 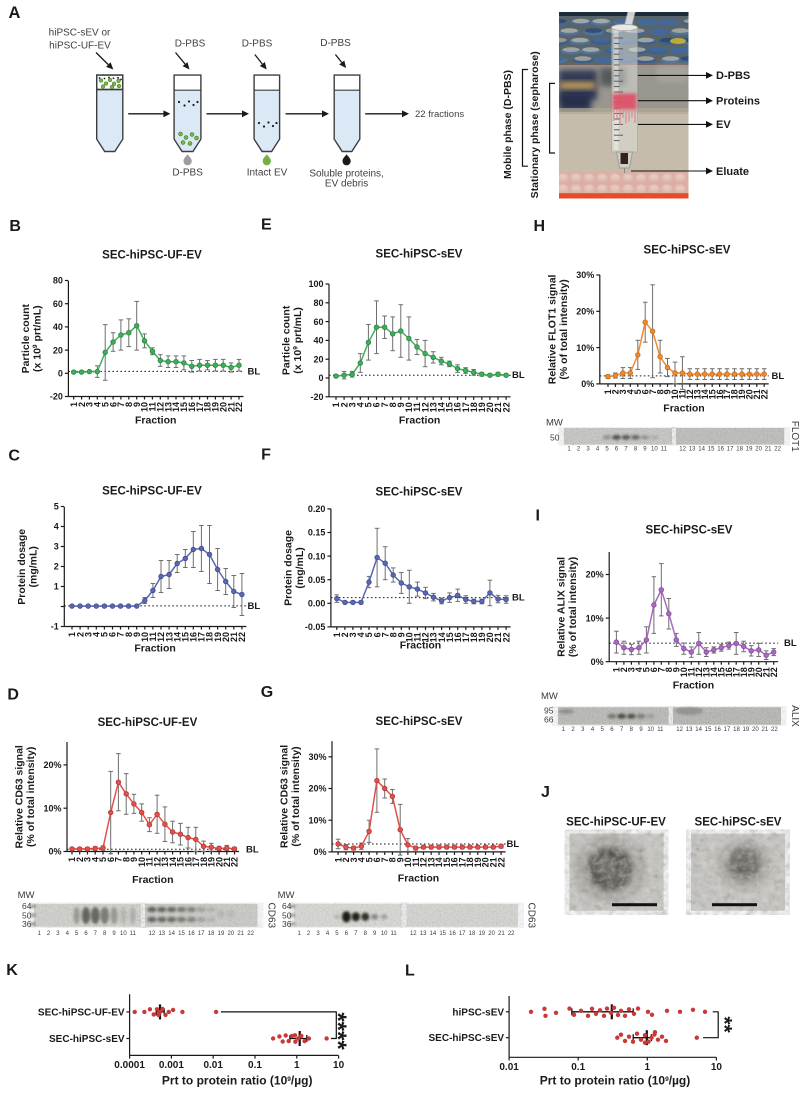 What do you see at coordinates (34, 566) in the screenshot?
I see `svg-text: (mg/mL)` at bounding box center [34, 566].